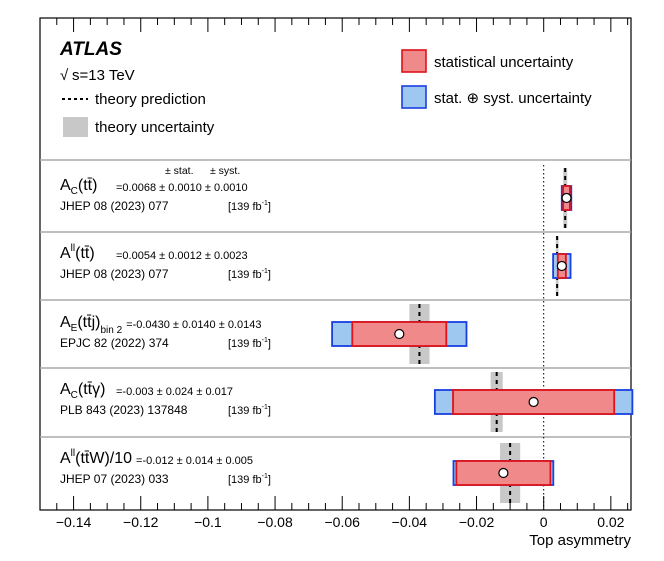 Image resolution: width=664 pixels, height=561 pixels. Describe the element at coordinates (90, 49) in the screenshot. I see `experiment-label: ATLAS` at that location.